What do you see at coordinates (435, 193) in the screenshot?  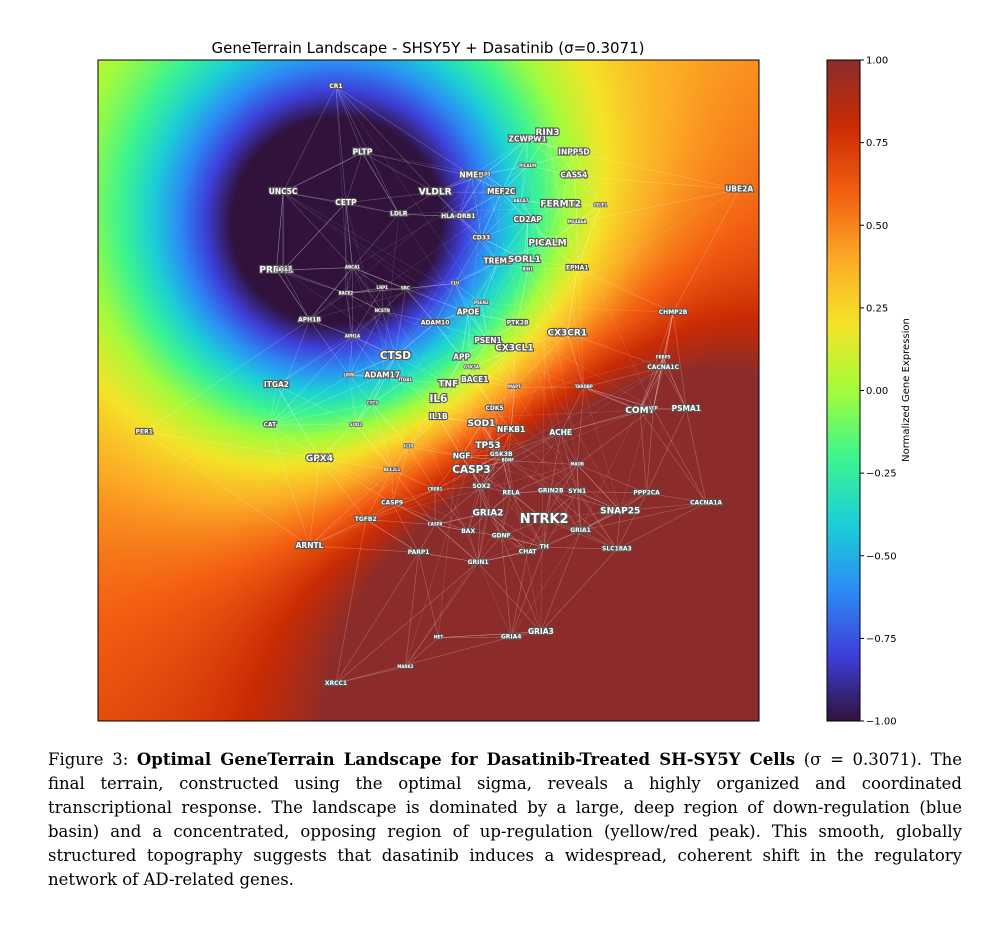 I see `gene-label: VLDLR` at bounding box center [435, 193].